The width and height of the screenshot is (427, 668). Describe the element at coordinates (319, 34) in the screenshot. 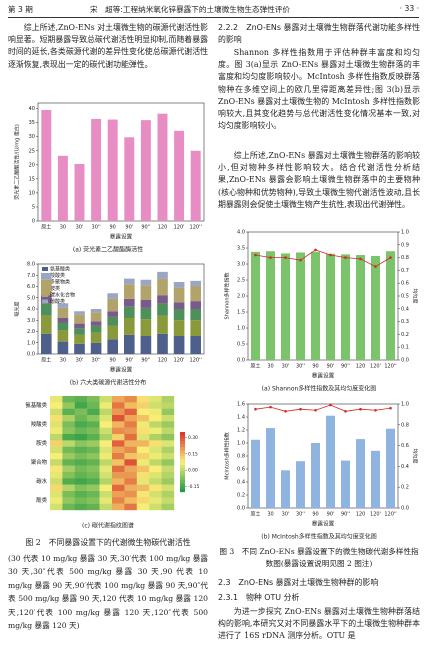

I see `section-heading: 2.2.2 ZnO-ENs 暴露对土壤微生物群落代谢功能多样性的影响` at that location.